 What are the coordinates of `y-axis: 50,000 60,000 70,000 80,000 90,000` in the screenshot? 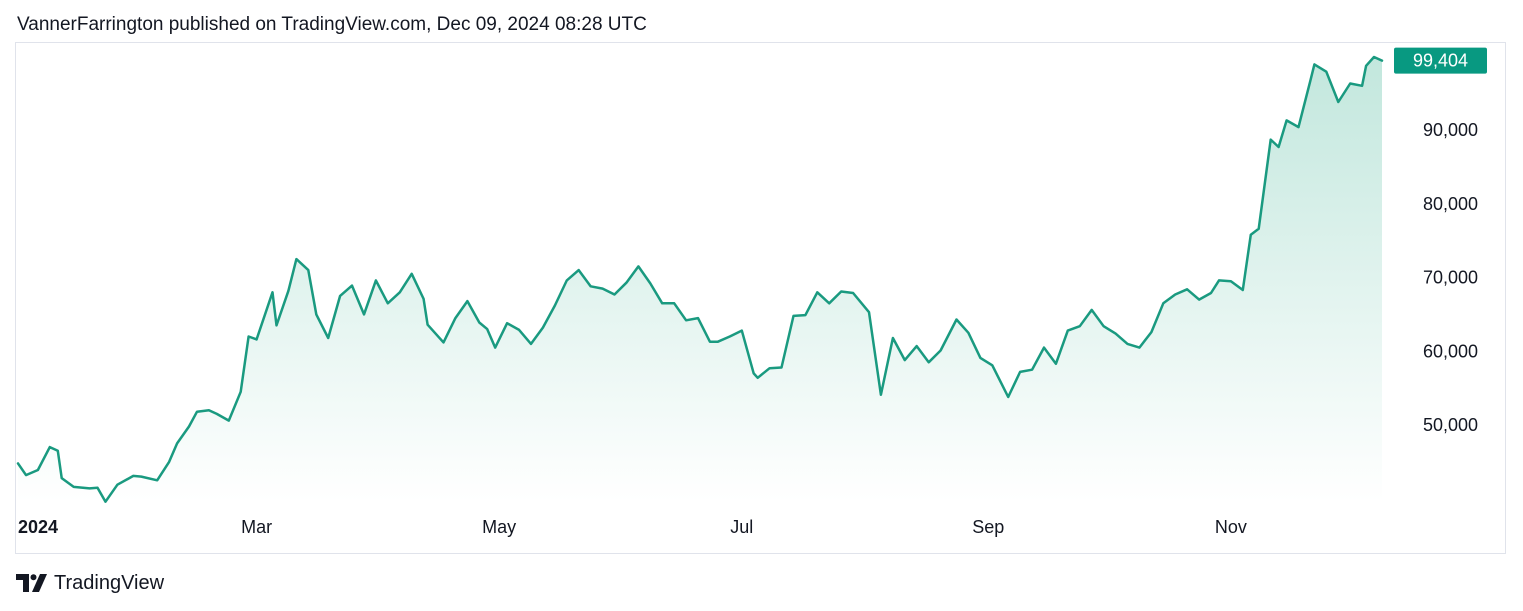 It's located at (1450, 277).